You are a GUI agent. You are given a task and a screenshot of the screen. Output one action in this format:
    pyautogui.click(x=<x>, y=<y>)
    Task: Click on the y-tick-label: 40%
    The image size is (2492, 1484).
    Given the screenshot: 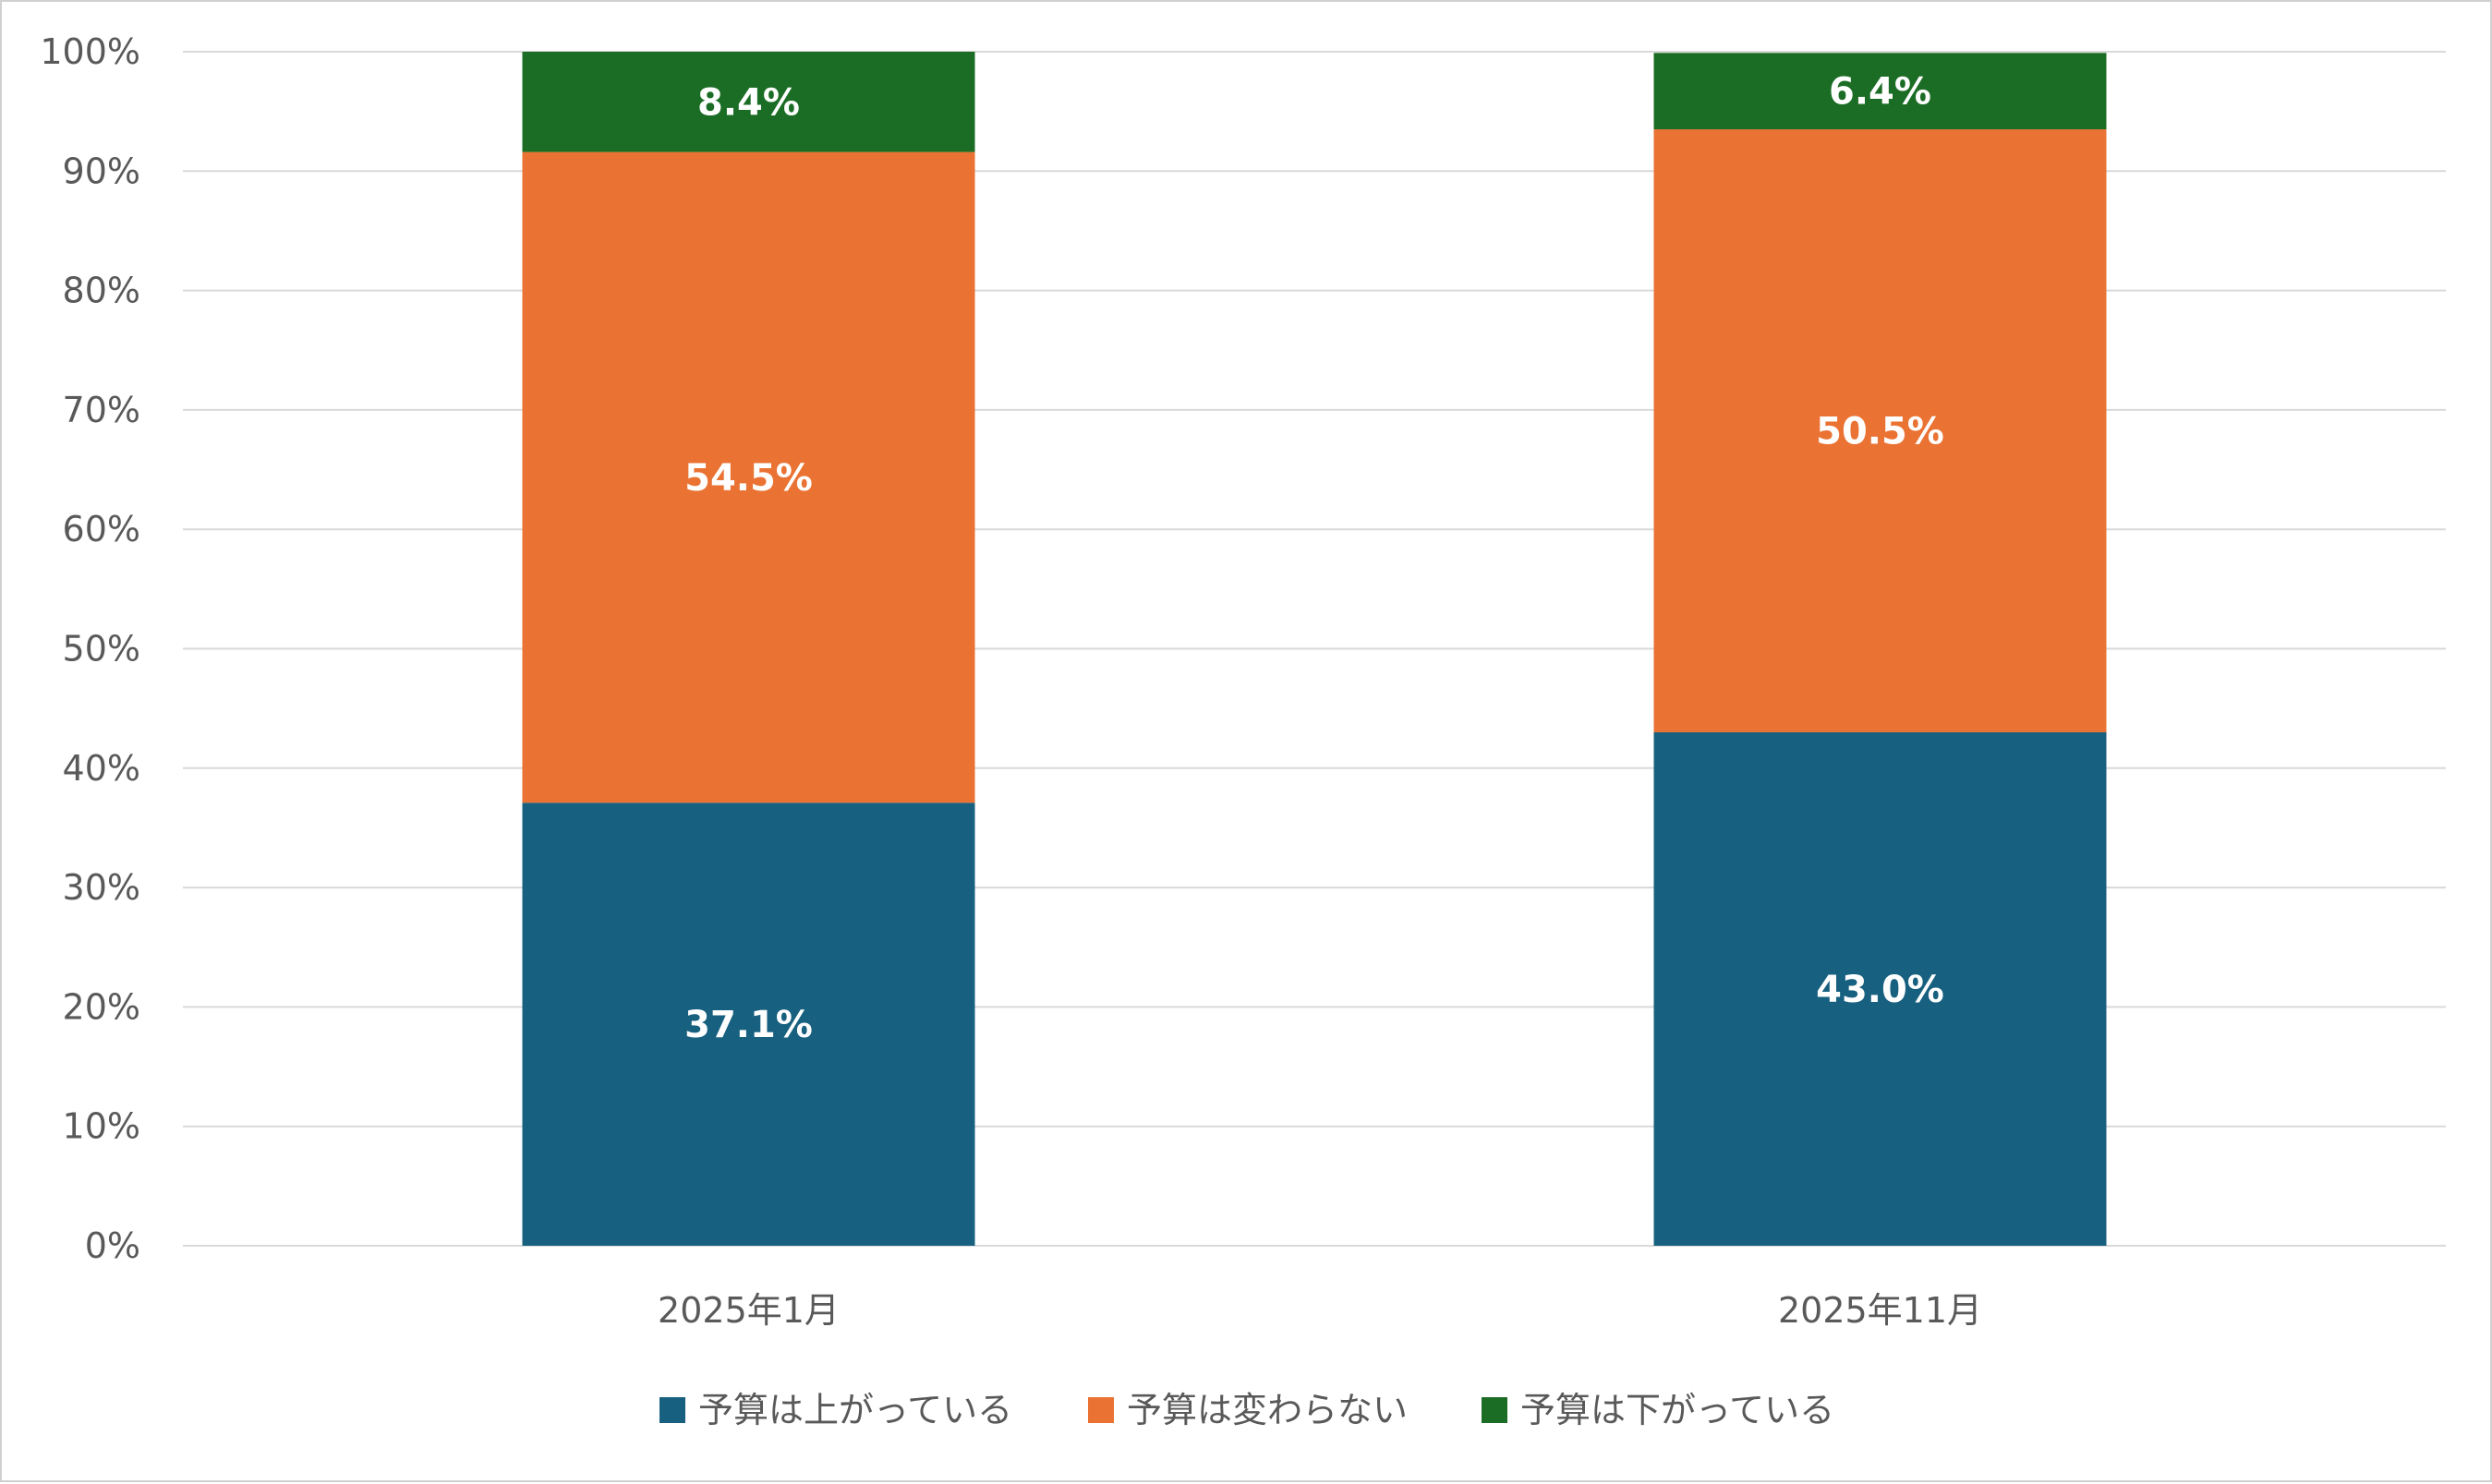 What is the action you would take?
    pyautogui.click(x=102, y=768)
    